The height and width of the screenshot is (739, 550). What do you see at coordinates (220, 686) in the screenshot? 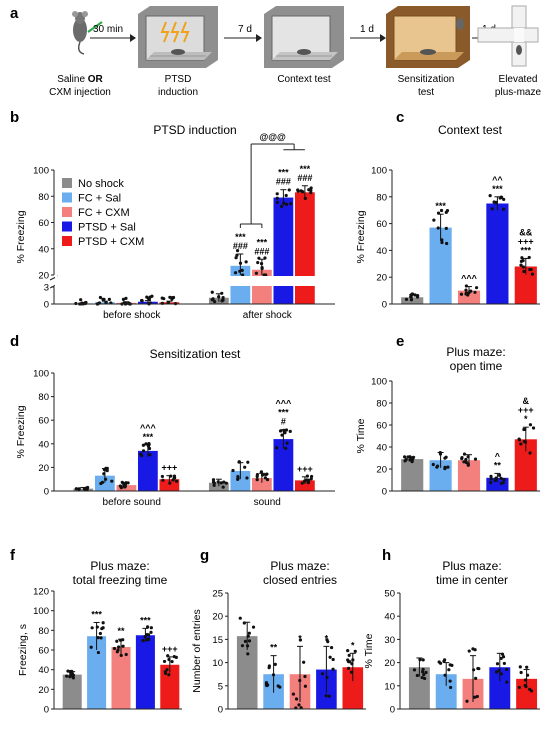
I see `y-g-tick-label: 5` at bounding box center [220, 686].